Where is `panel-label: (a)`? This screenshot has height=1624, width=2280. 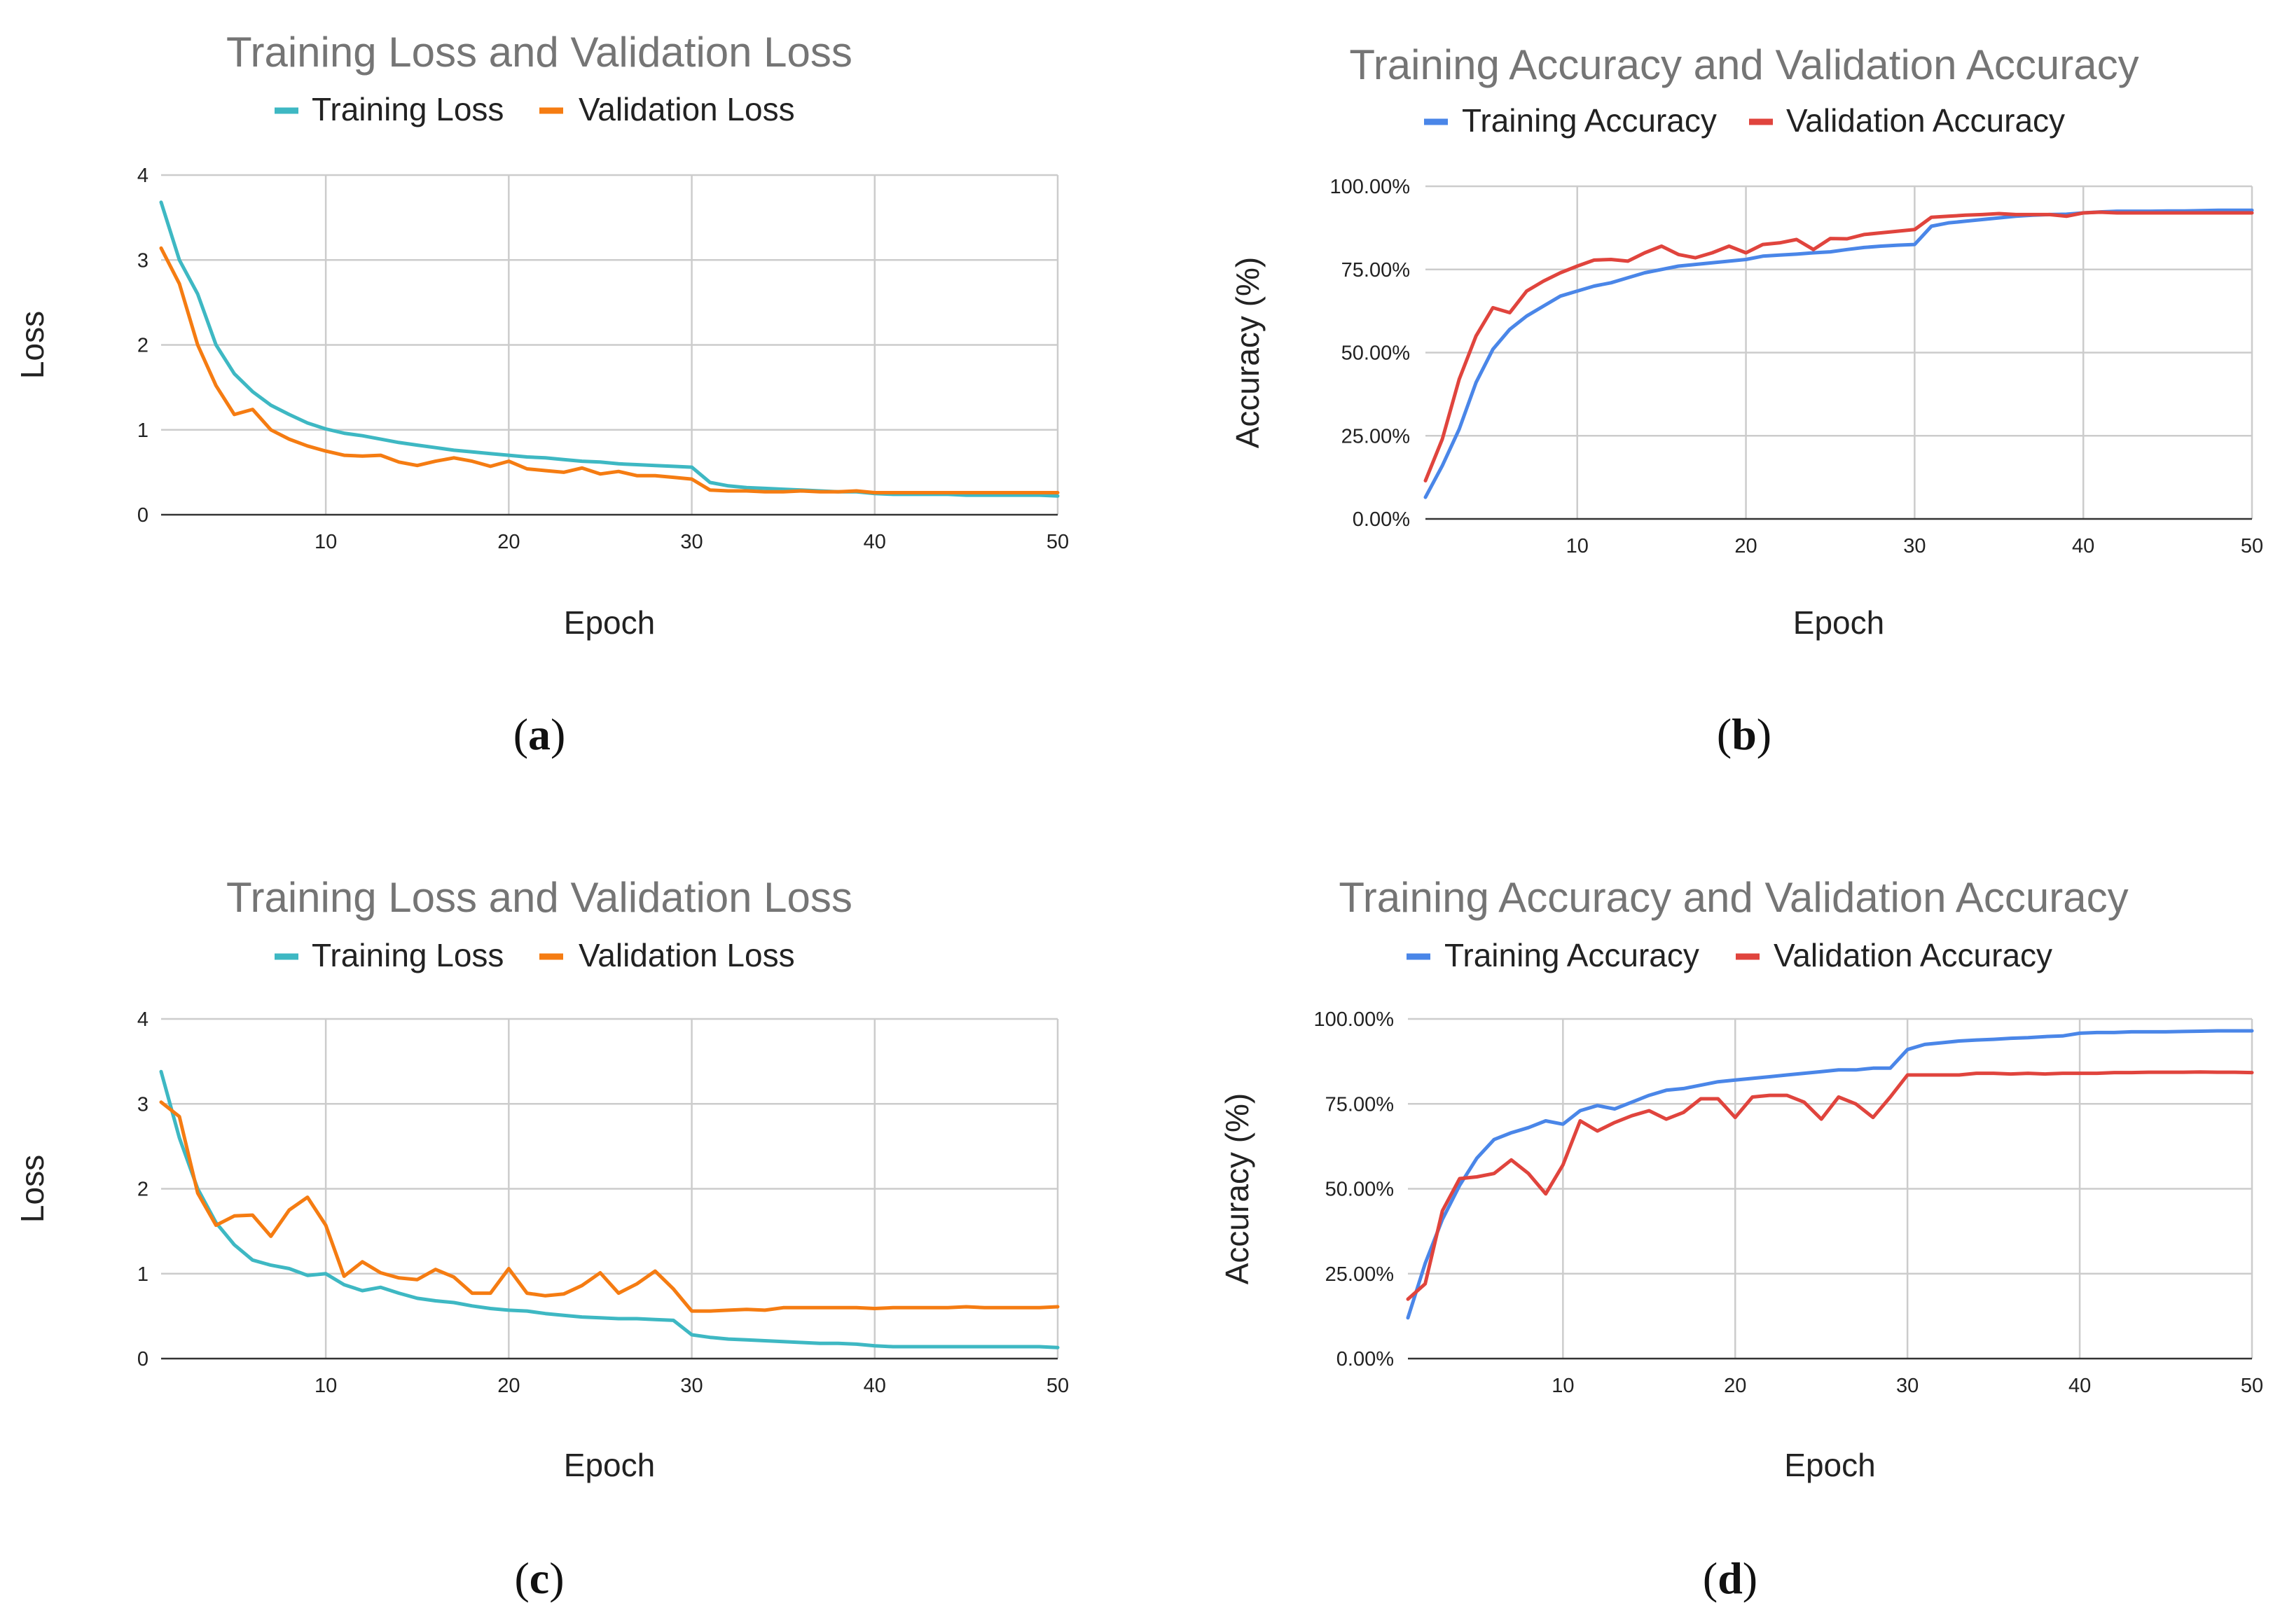 panel-label: (a) is located at coordinates (539, 734).